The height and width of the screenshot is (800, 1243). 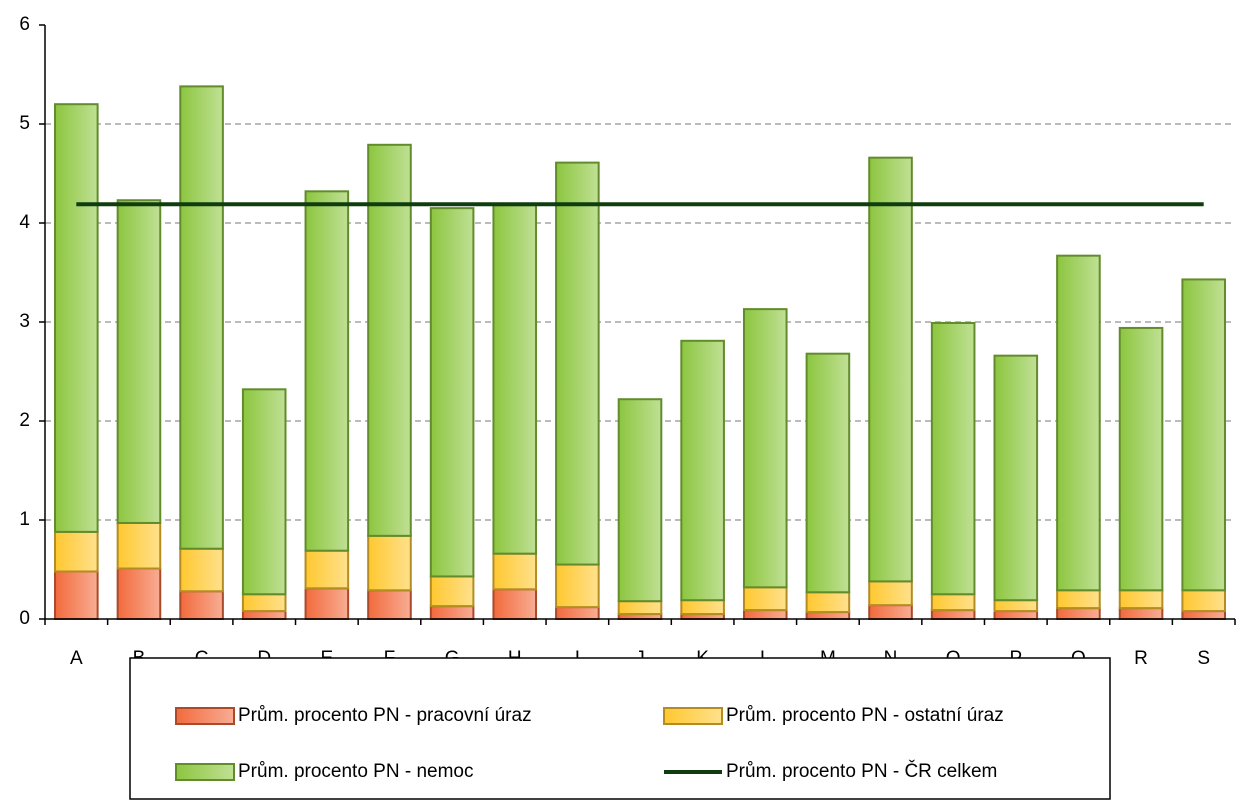 I want to click on y-tick-label: 2, so click(x=24, y=420).